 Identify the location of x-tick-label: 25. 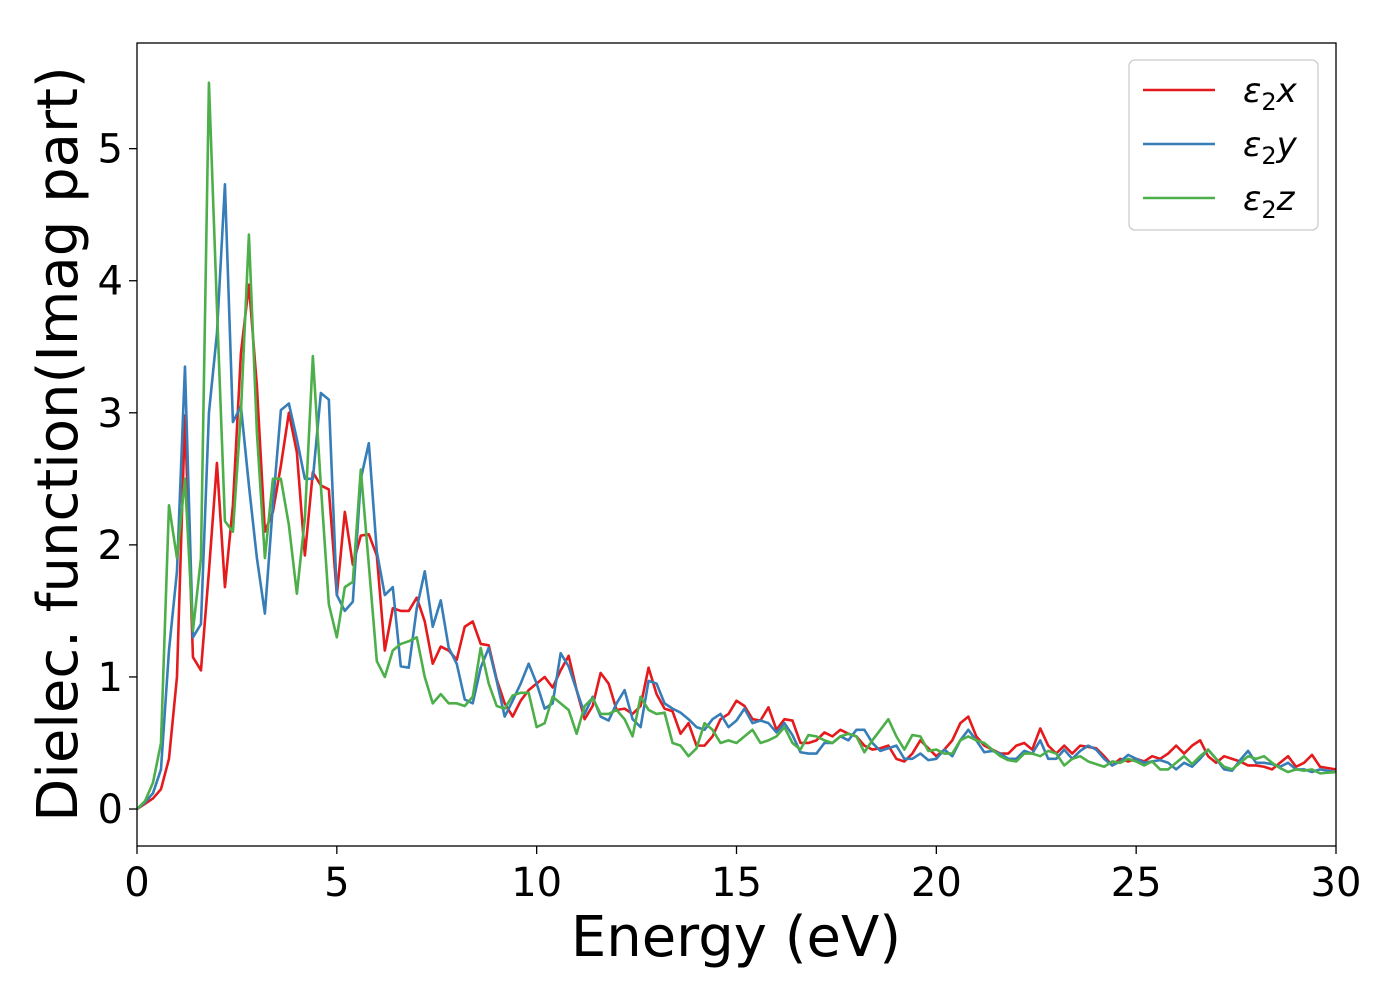
(1136, 883).